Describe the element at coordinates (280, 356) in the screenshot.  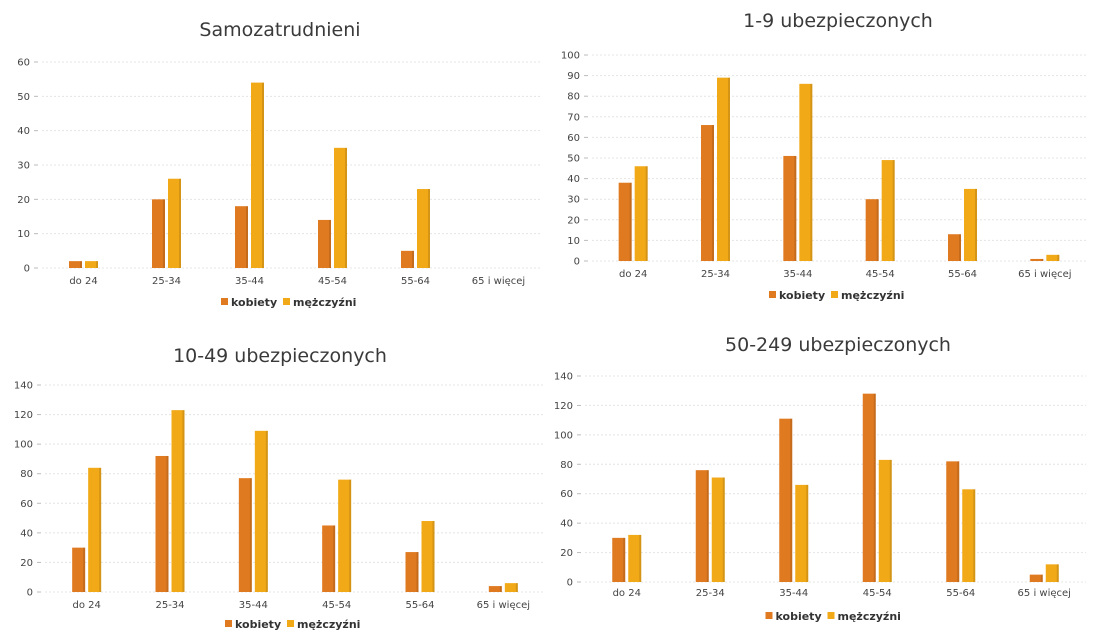
I see `chart-title: 10-49 ubezpieczonych` at that location.